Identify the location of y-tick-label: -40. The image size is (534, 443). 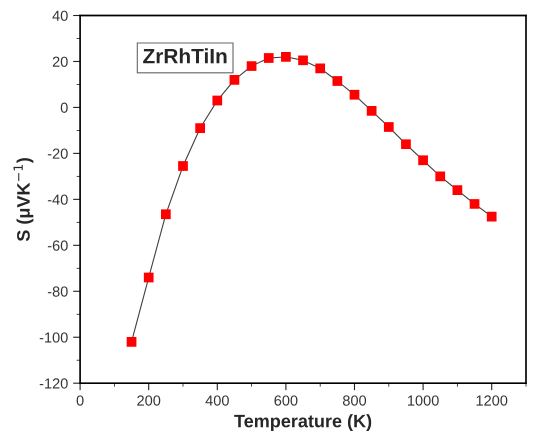
(58, 199).